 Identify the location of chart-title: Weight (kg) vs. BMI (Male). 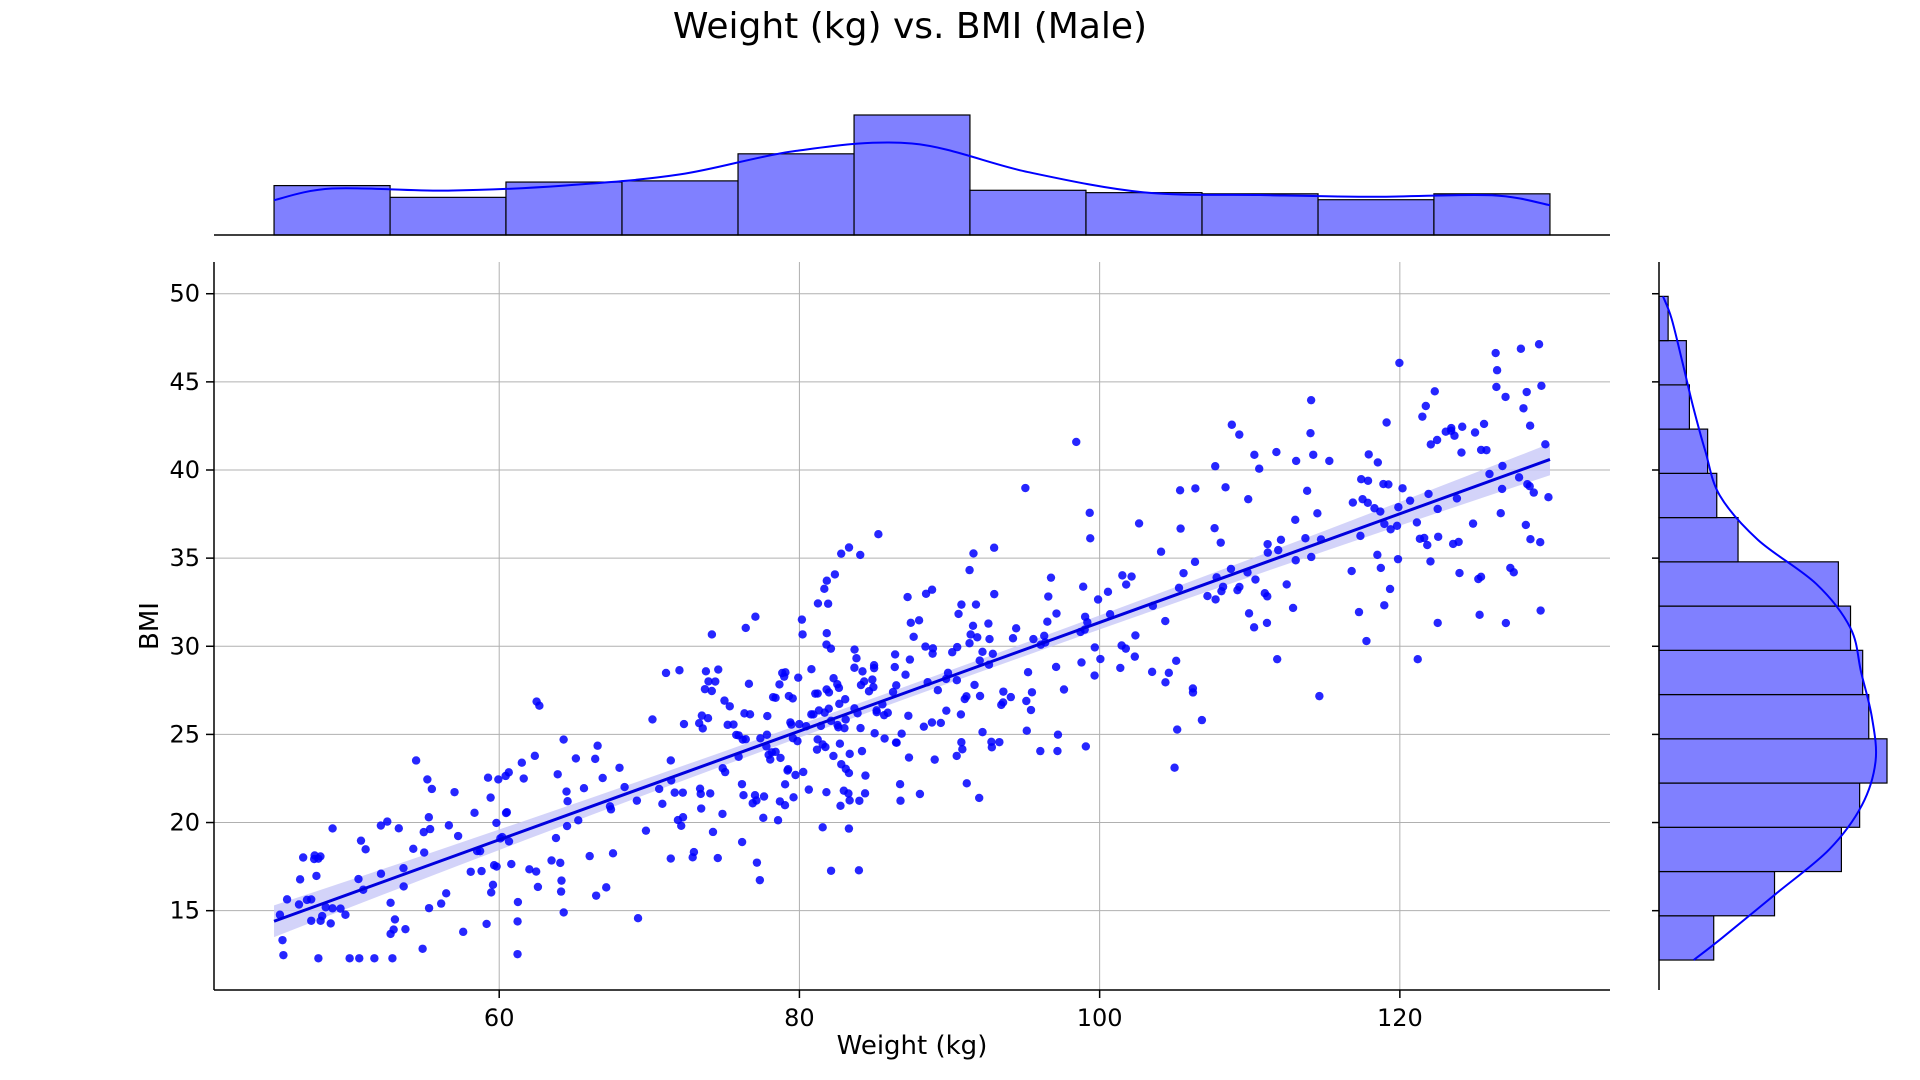
(910, 26).